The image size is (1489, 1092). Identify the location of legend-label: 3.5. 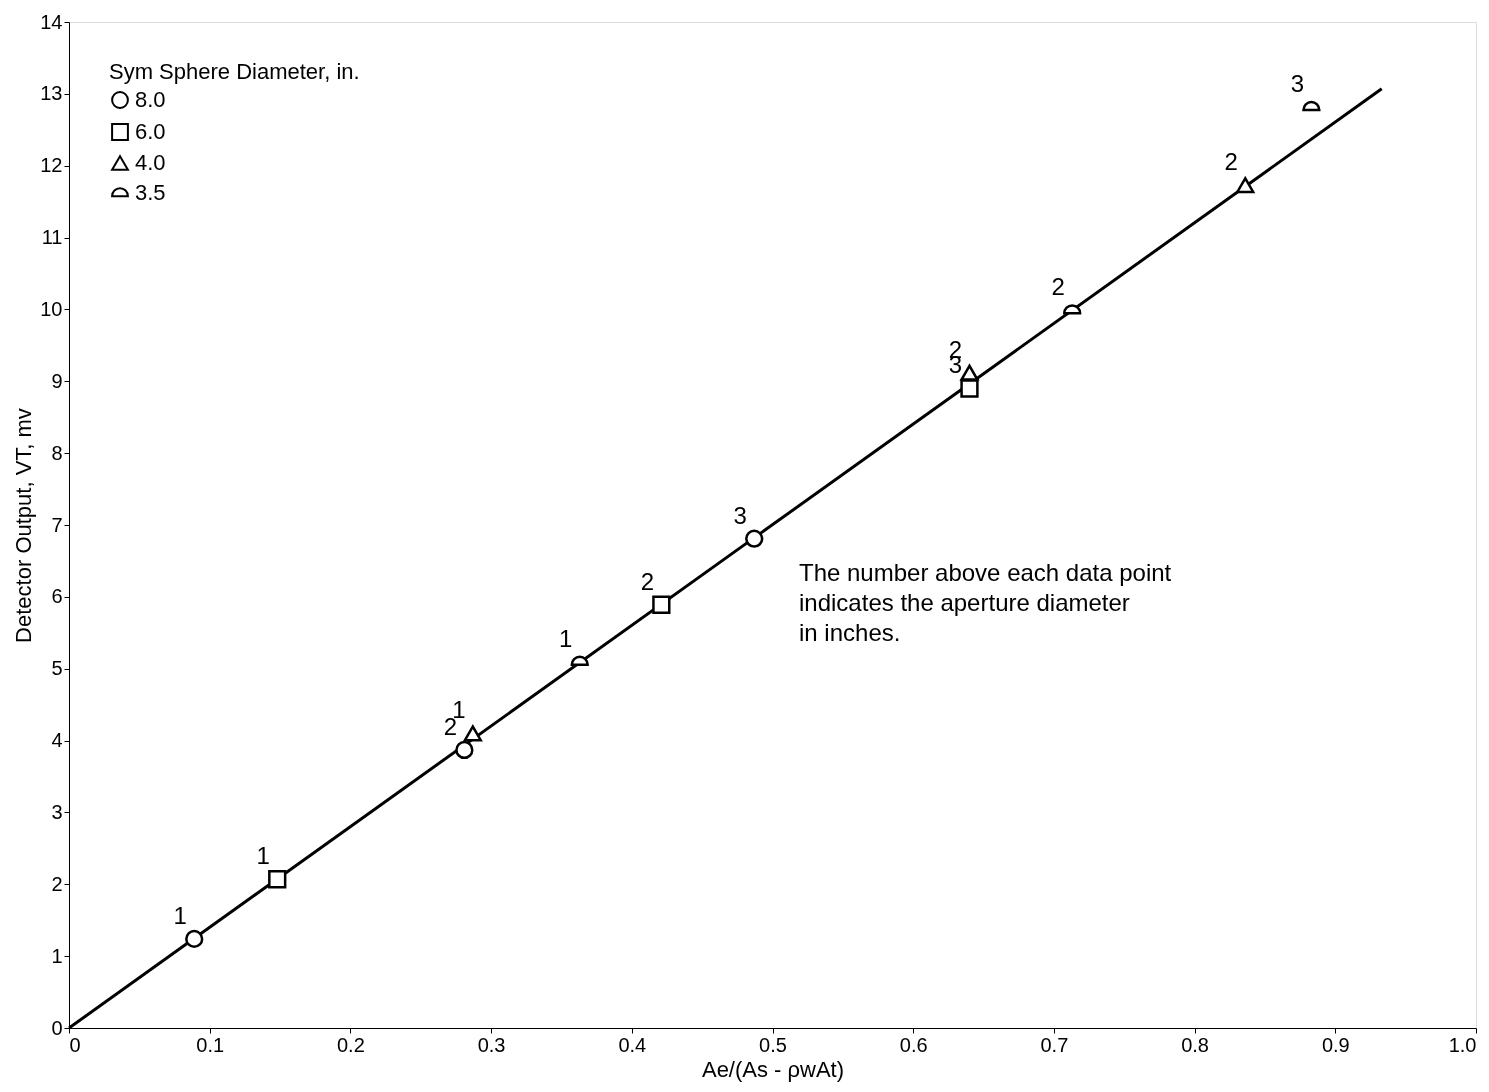
(150, 192).